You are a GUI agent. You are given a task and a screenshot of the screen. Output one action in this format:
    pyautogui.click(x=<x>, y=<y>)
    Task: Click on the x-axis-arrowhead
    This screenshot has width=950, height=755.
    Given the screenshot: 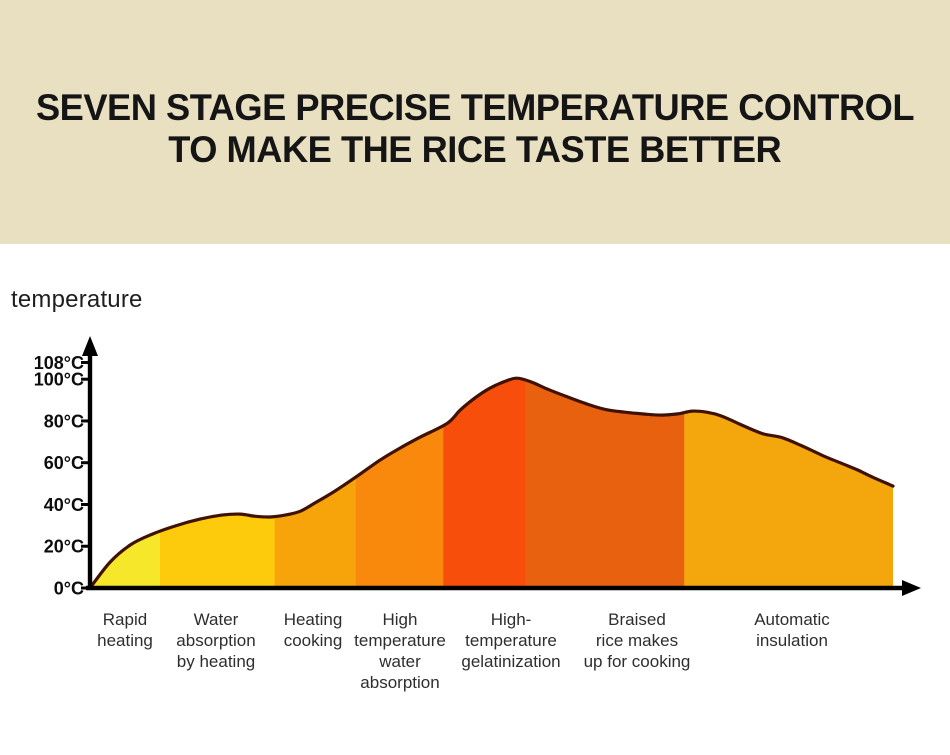 What is the action you would take?
    pyautogui.click(x=911, y=588)
    